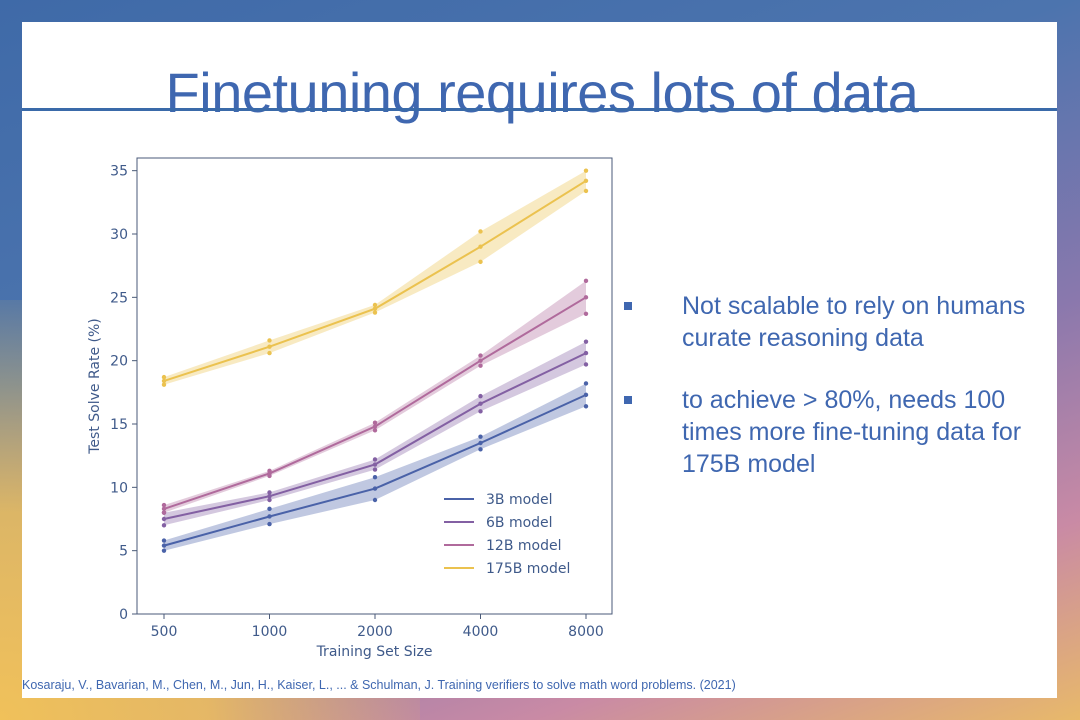  What do you see at coordinates (481, 632) in the screenshot?
I see `x-tick-label: 4000` at bounding box center [481, 632].